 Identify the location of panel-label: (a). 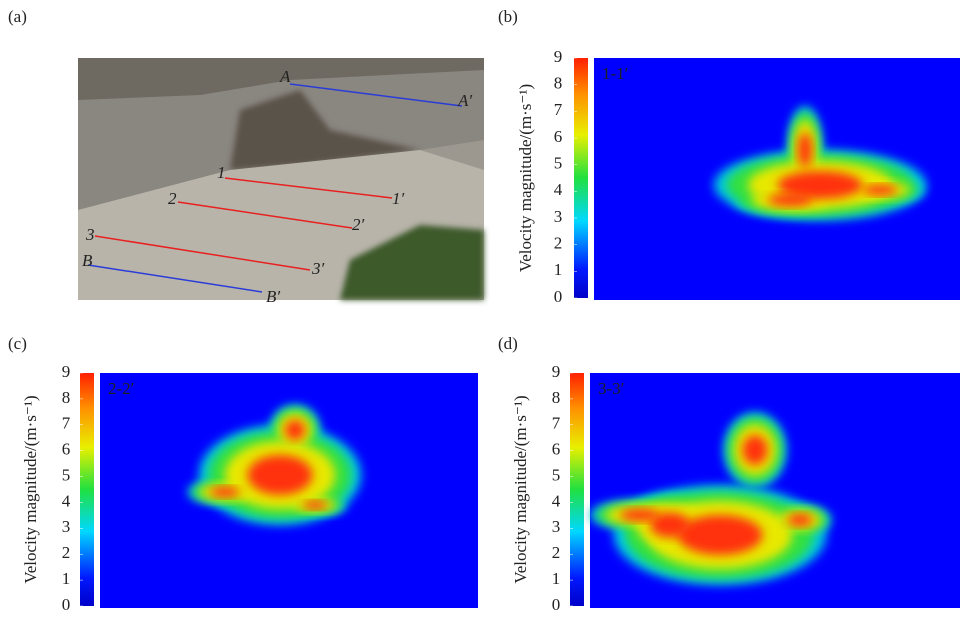
(17, 16).